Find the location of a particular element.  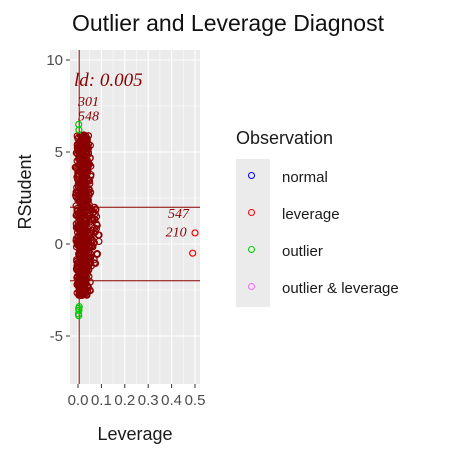

y-tick-label: 0 is located at coordinates (59, 244).